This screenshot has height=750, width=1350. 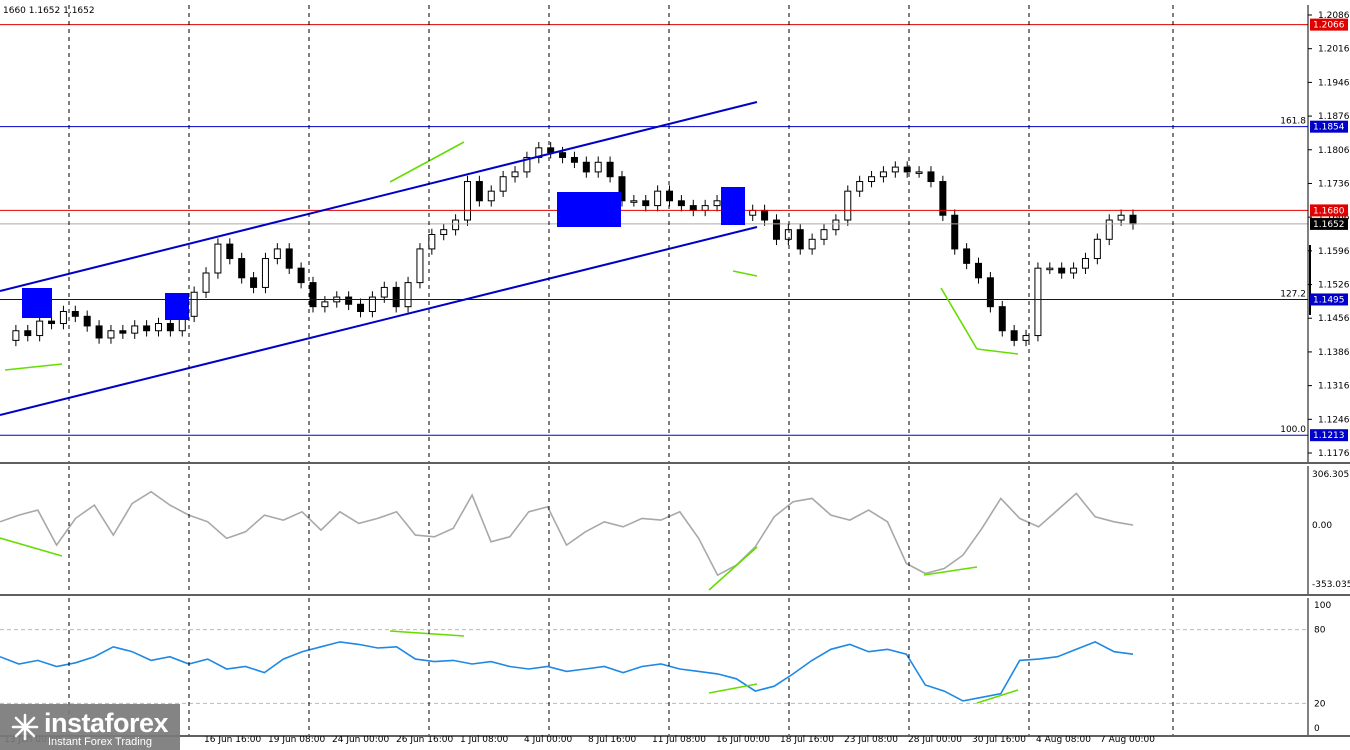 What do you see at coordinates (1334, 117) in the screenshot?
I see `y-tick-label: 1.1876` at bounding box center [1334, 117].